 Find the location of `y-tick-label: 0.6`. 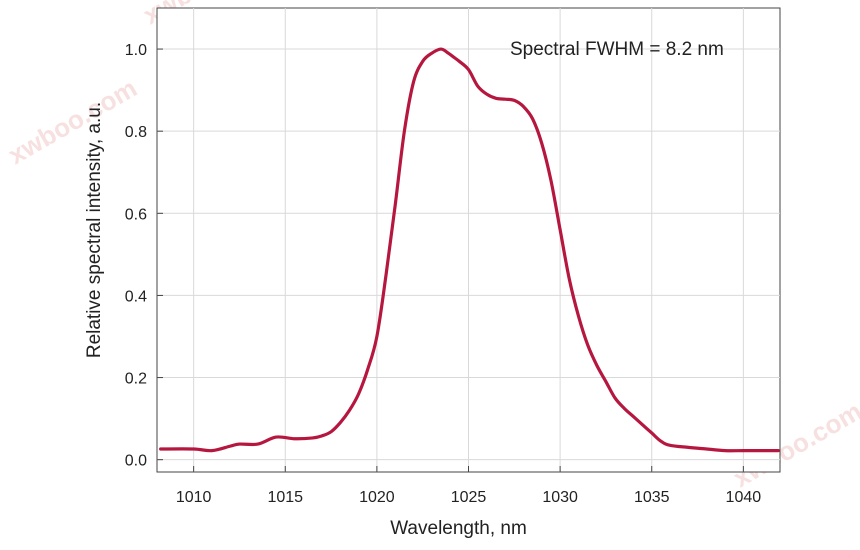

y-tick-label: 0.6 is located at coordinates (136, 214).